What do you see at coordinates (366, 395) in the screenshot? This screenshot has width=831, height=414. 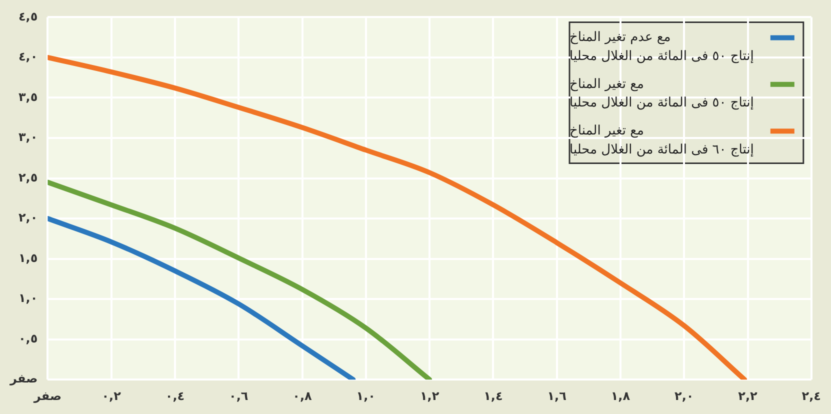 I see `x-tick-label: ١,٠` at bounding box center [366, 395].